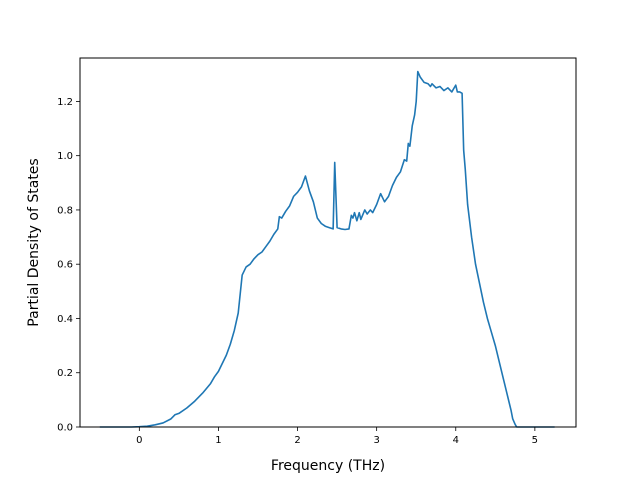  What do you see at coordinates (376, 440) in the screenshot?
I see `x-tick-label: 3` at bounding box center [376, 440].